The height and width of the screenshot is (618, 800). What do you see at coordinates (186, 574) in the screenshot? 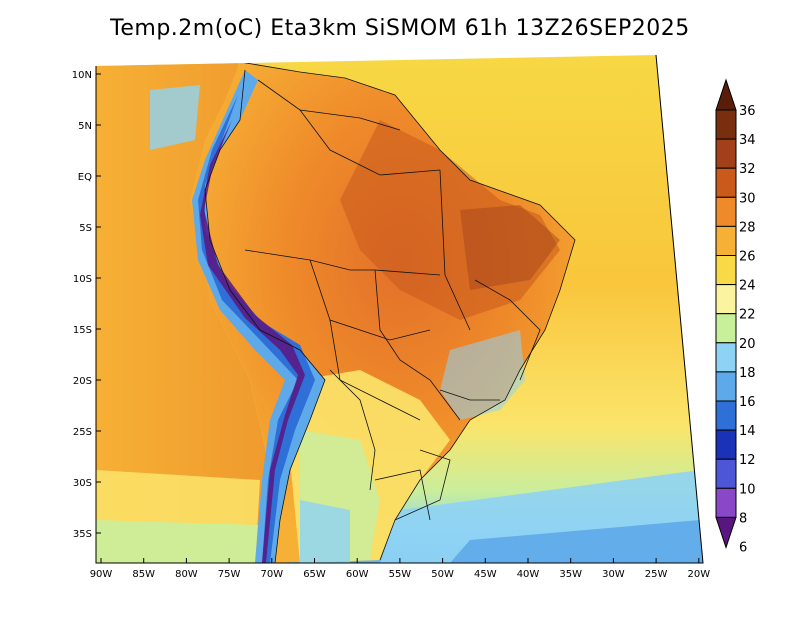
I see `lon-tick-label: 80W` at bounding box center [186, 574].